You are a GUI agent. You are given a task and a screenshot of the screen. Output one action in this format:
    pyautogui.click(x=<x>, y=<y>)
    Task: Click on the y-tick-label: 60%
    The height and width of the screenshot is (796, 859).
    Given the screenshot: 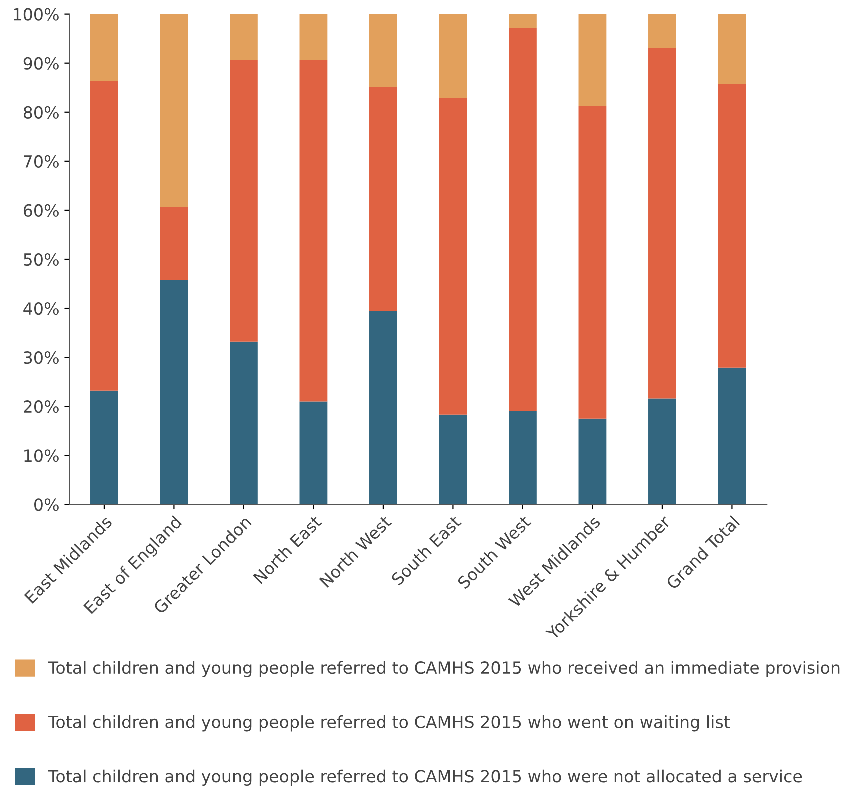 What is the action you would take?
    pyautogui.click(x=41, y=211)
    